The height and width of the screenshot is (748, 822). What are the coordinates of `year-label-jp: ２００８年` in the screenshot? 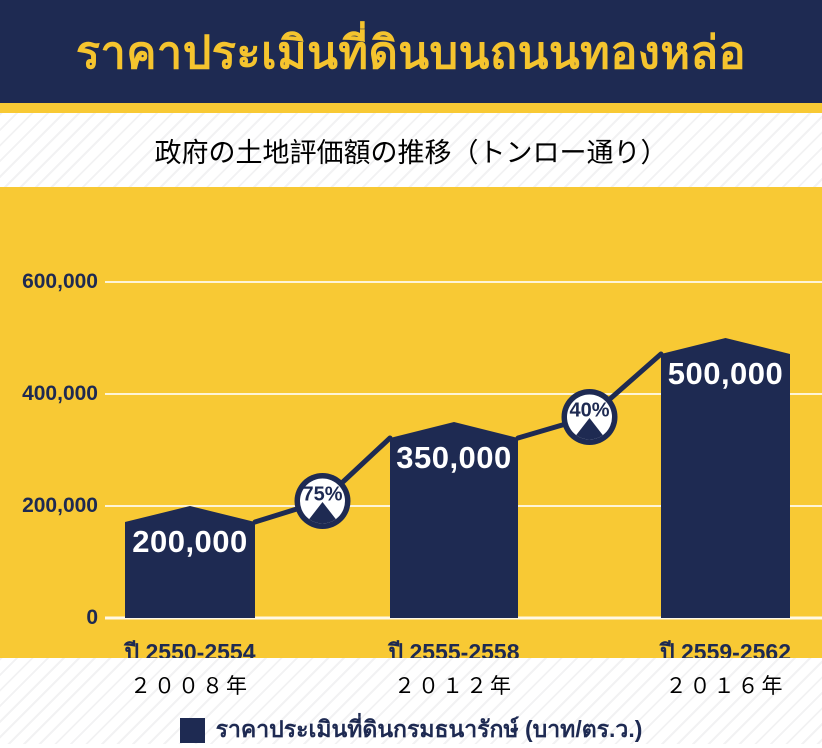 It's located at (190, 686).